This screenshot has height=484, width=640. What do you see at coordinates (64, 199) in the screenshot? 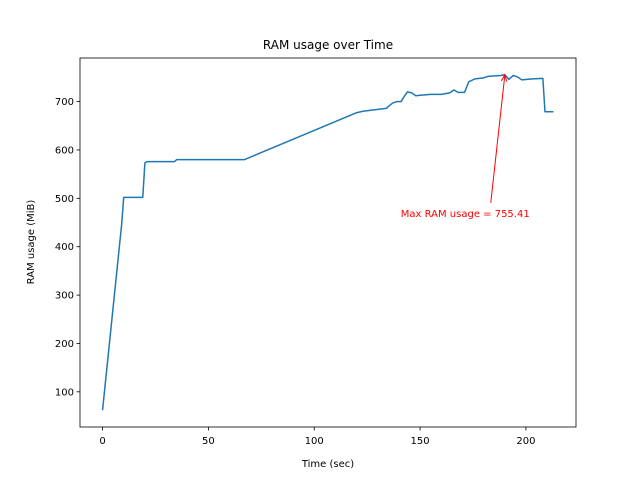
I see `y-tick-label: 500` at bounding box center [64, 199].